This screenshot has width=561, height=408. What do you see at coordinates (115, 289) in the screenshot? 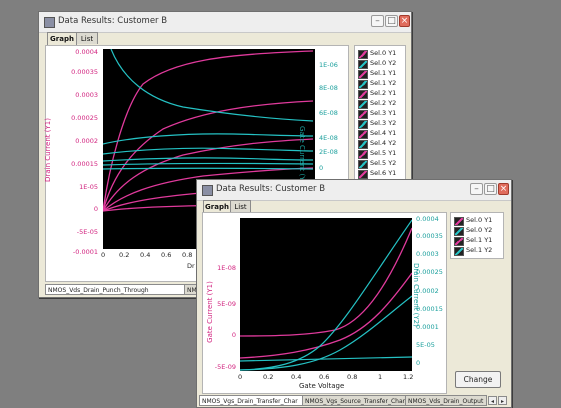
I see `sheet-tab: NMOS_Vds_Drain_Punch_Through` at bounding box center [115, 289].